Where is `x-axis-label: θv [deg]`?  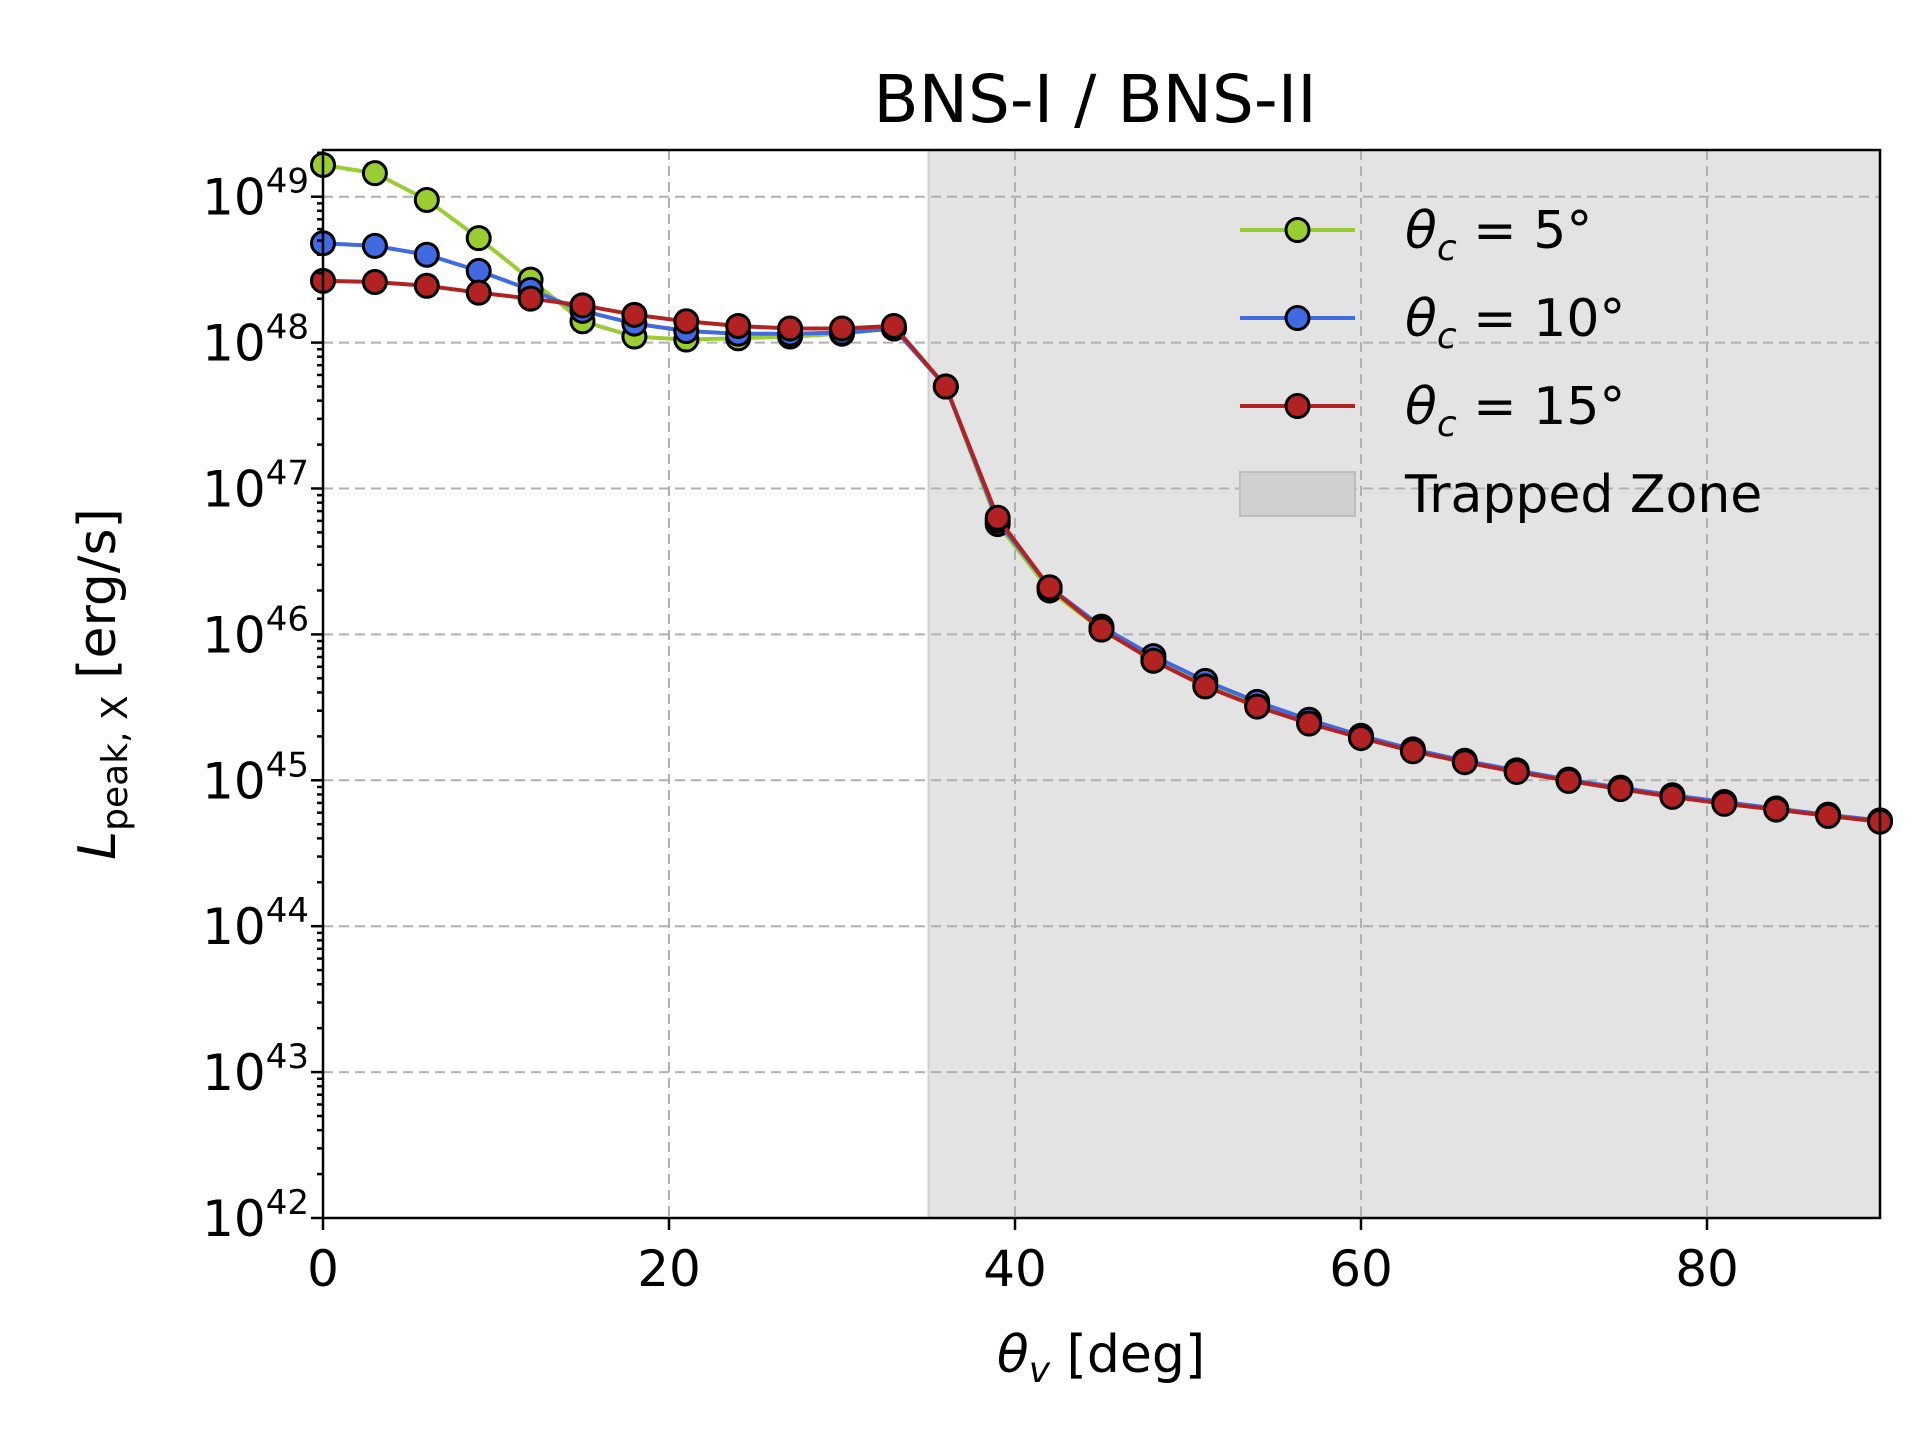 x-axis-label: θv [deg] is located at coordinates (1101, 1358).